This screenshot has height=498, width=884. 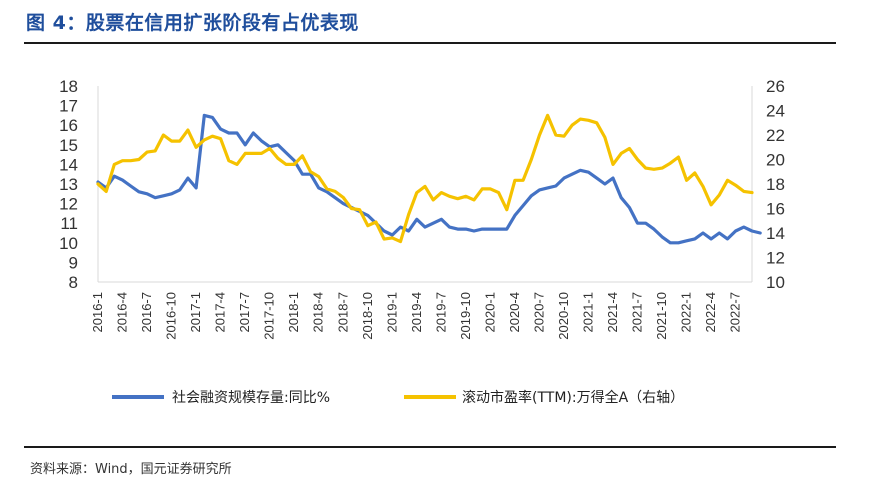 What do you see at coordinates (251, 398) in the screenshot?
I see `legend-label: 社会融资规模存量:同比%` at bounding box center [251, 398].